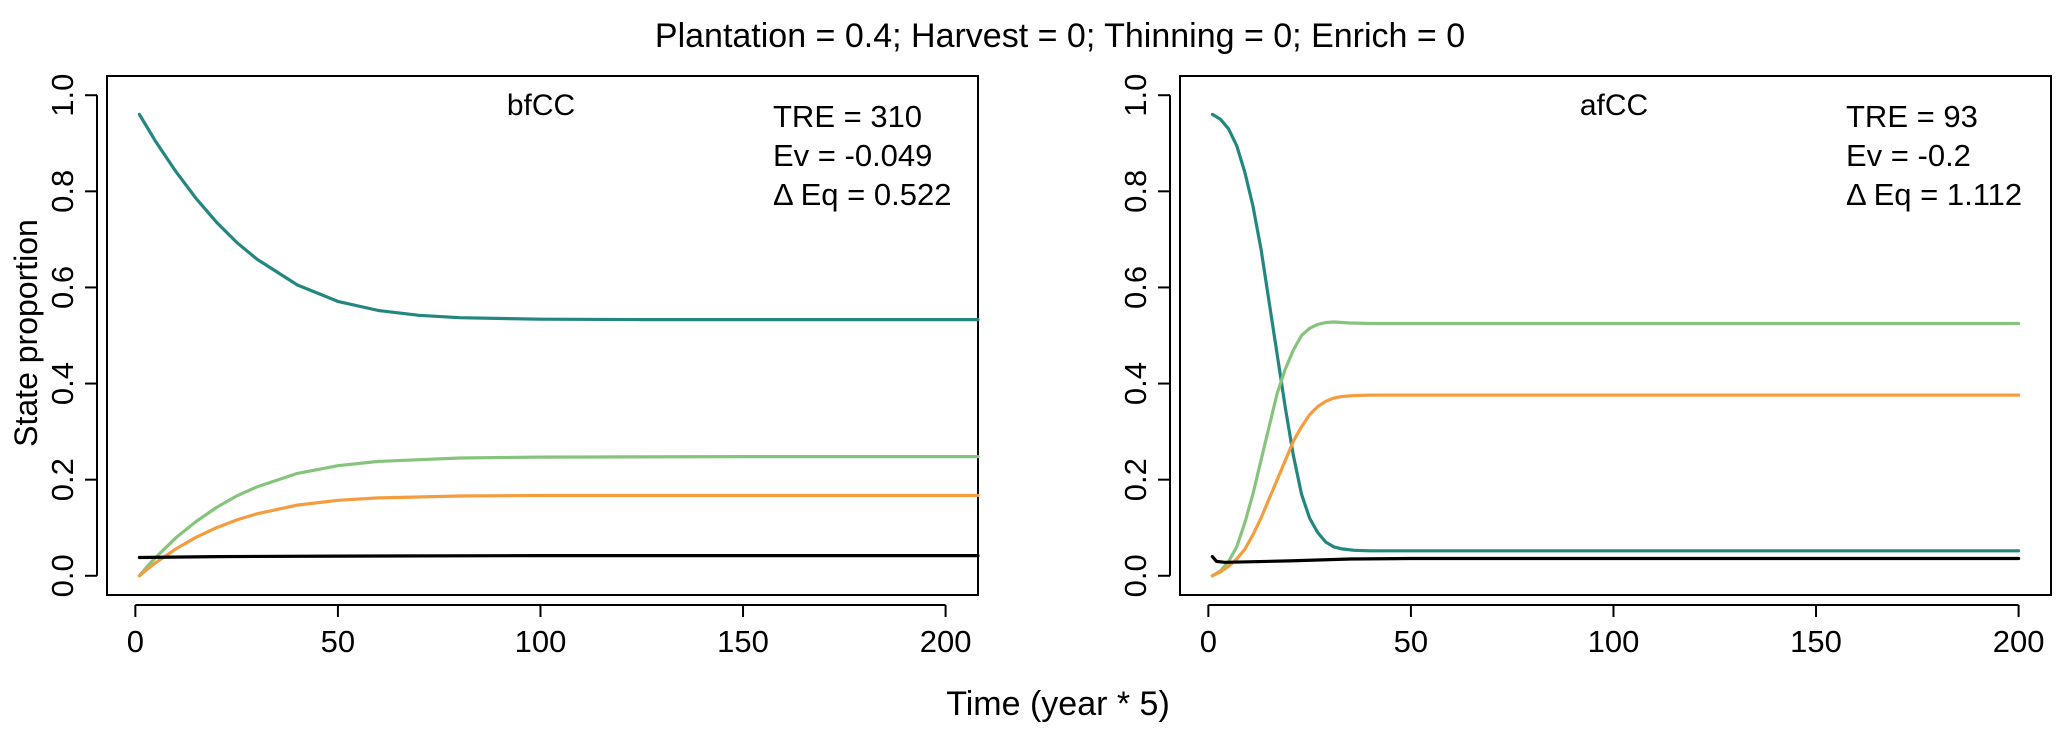 This screenshot has height=732, width=2072. What do you see at coordinates (1908, 155) in the screenshot?
I see `ev-annotation: Ev = -0.2` at bounding box center [1908, 155].